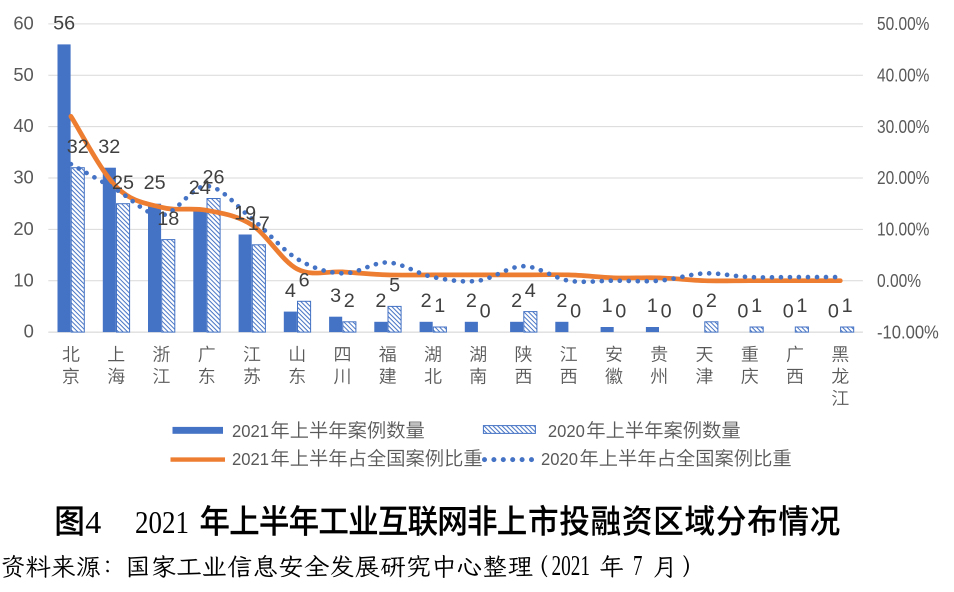 This screenshot has height=592, width=954. Describe the element at coordinates (259, 224) in the screenshot. I see `svg-text: 17` at that location.